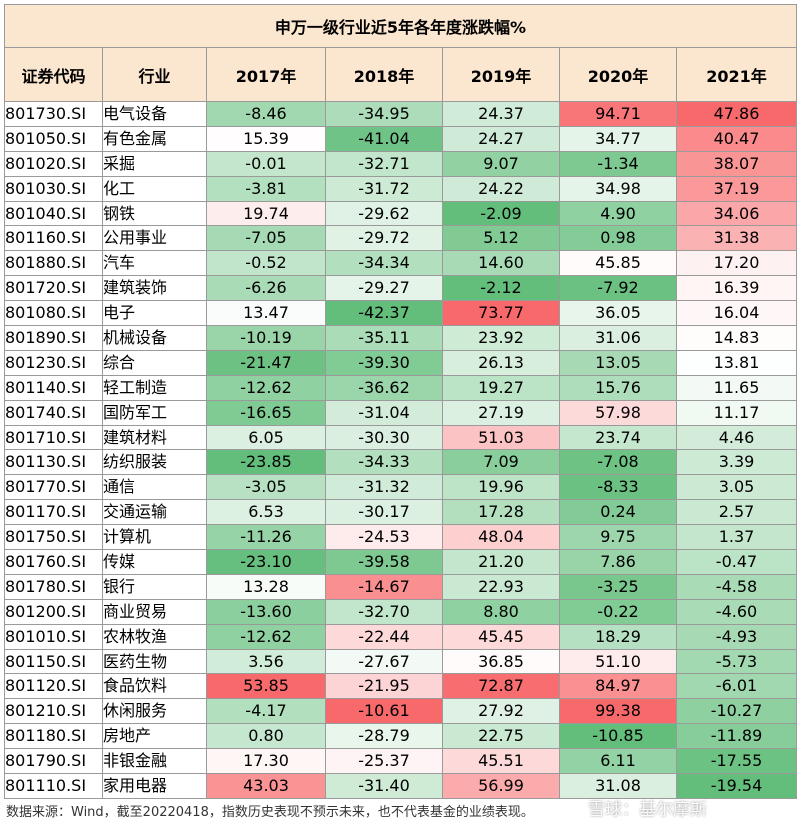  What do you see at coordinates (618, 288) in the screenshot?
I see `cell-value-2020年: -7.92` at bounding box center [618, 288].